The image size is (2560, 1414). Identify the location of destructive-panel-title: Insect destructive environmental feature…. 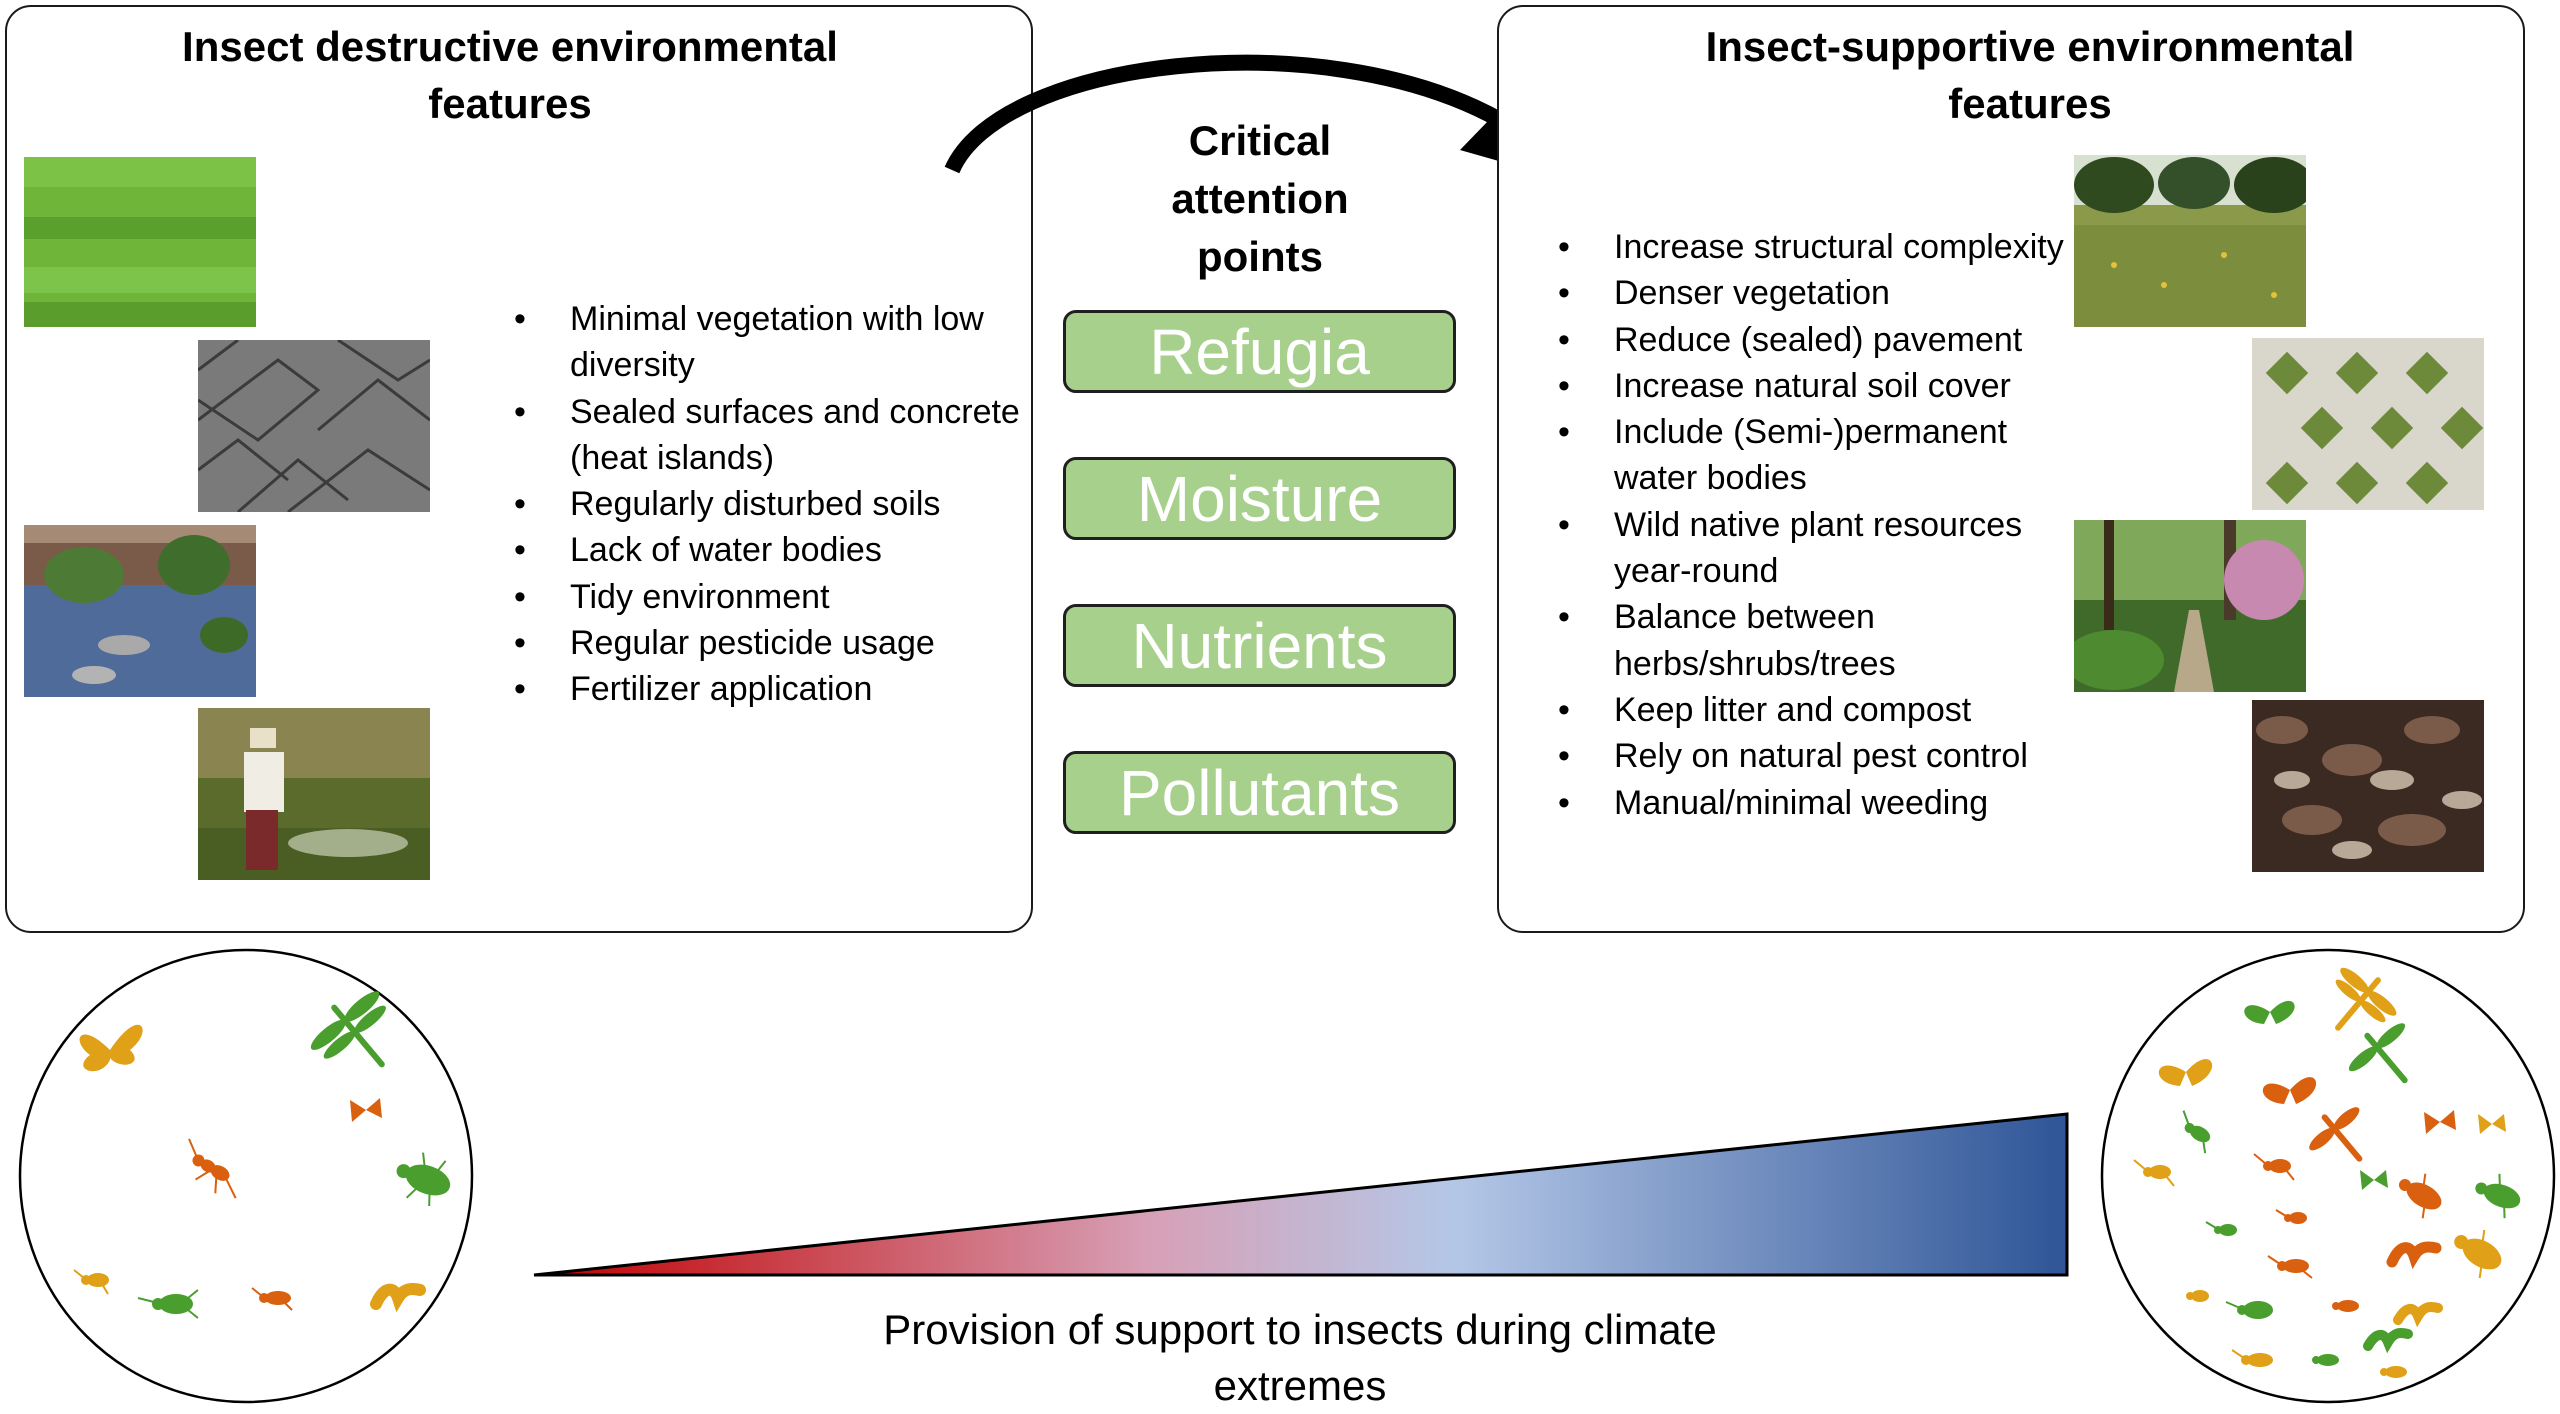
(510, 75).